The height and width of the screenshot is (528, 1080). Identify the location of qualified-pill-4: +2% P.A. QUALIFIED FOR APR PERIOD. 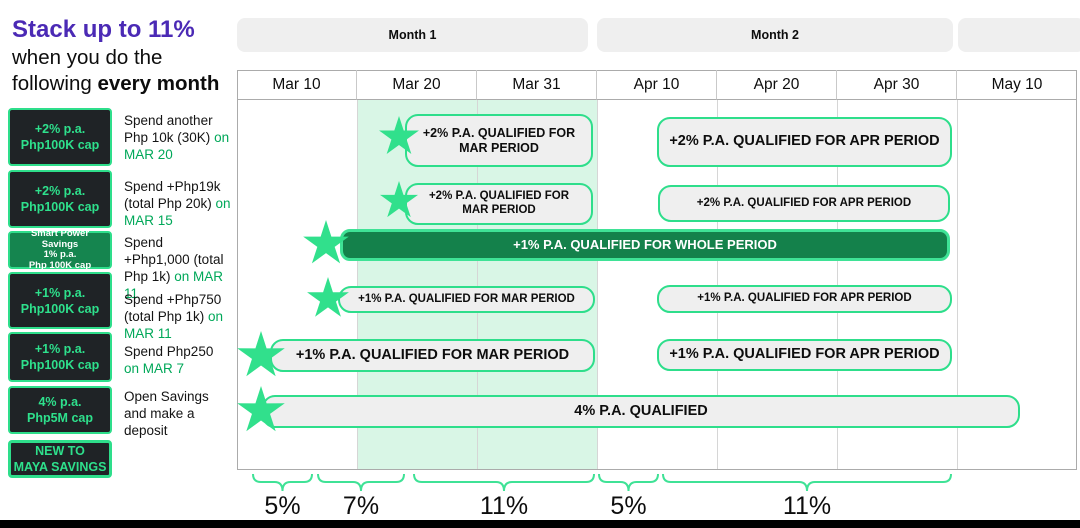
(804, 203).